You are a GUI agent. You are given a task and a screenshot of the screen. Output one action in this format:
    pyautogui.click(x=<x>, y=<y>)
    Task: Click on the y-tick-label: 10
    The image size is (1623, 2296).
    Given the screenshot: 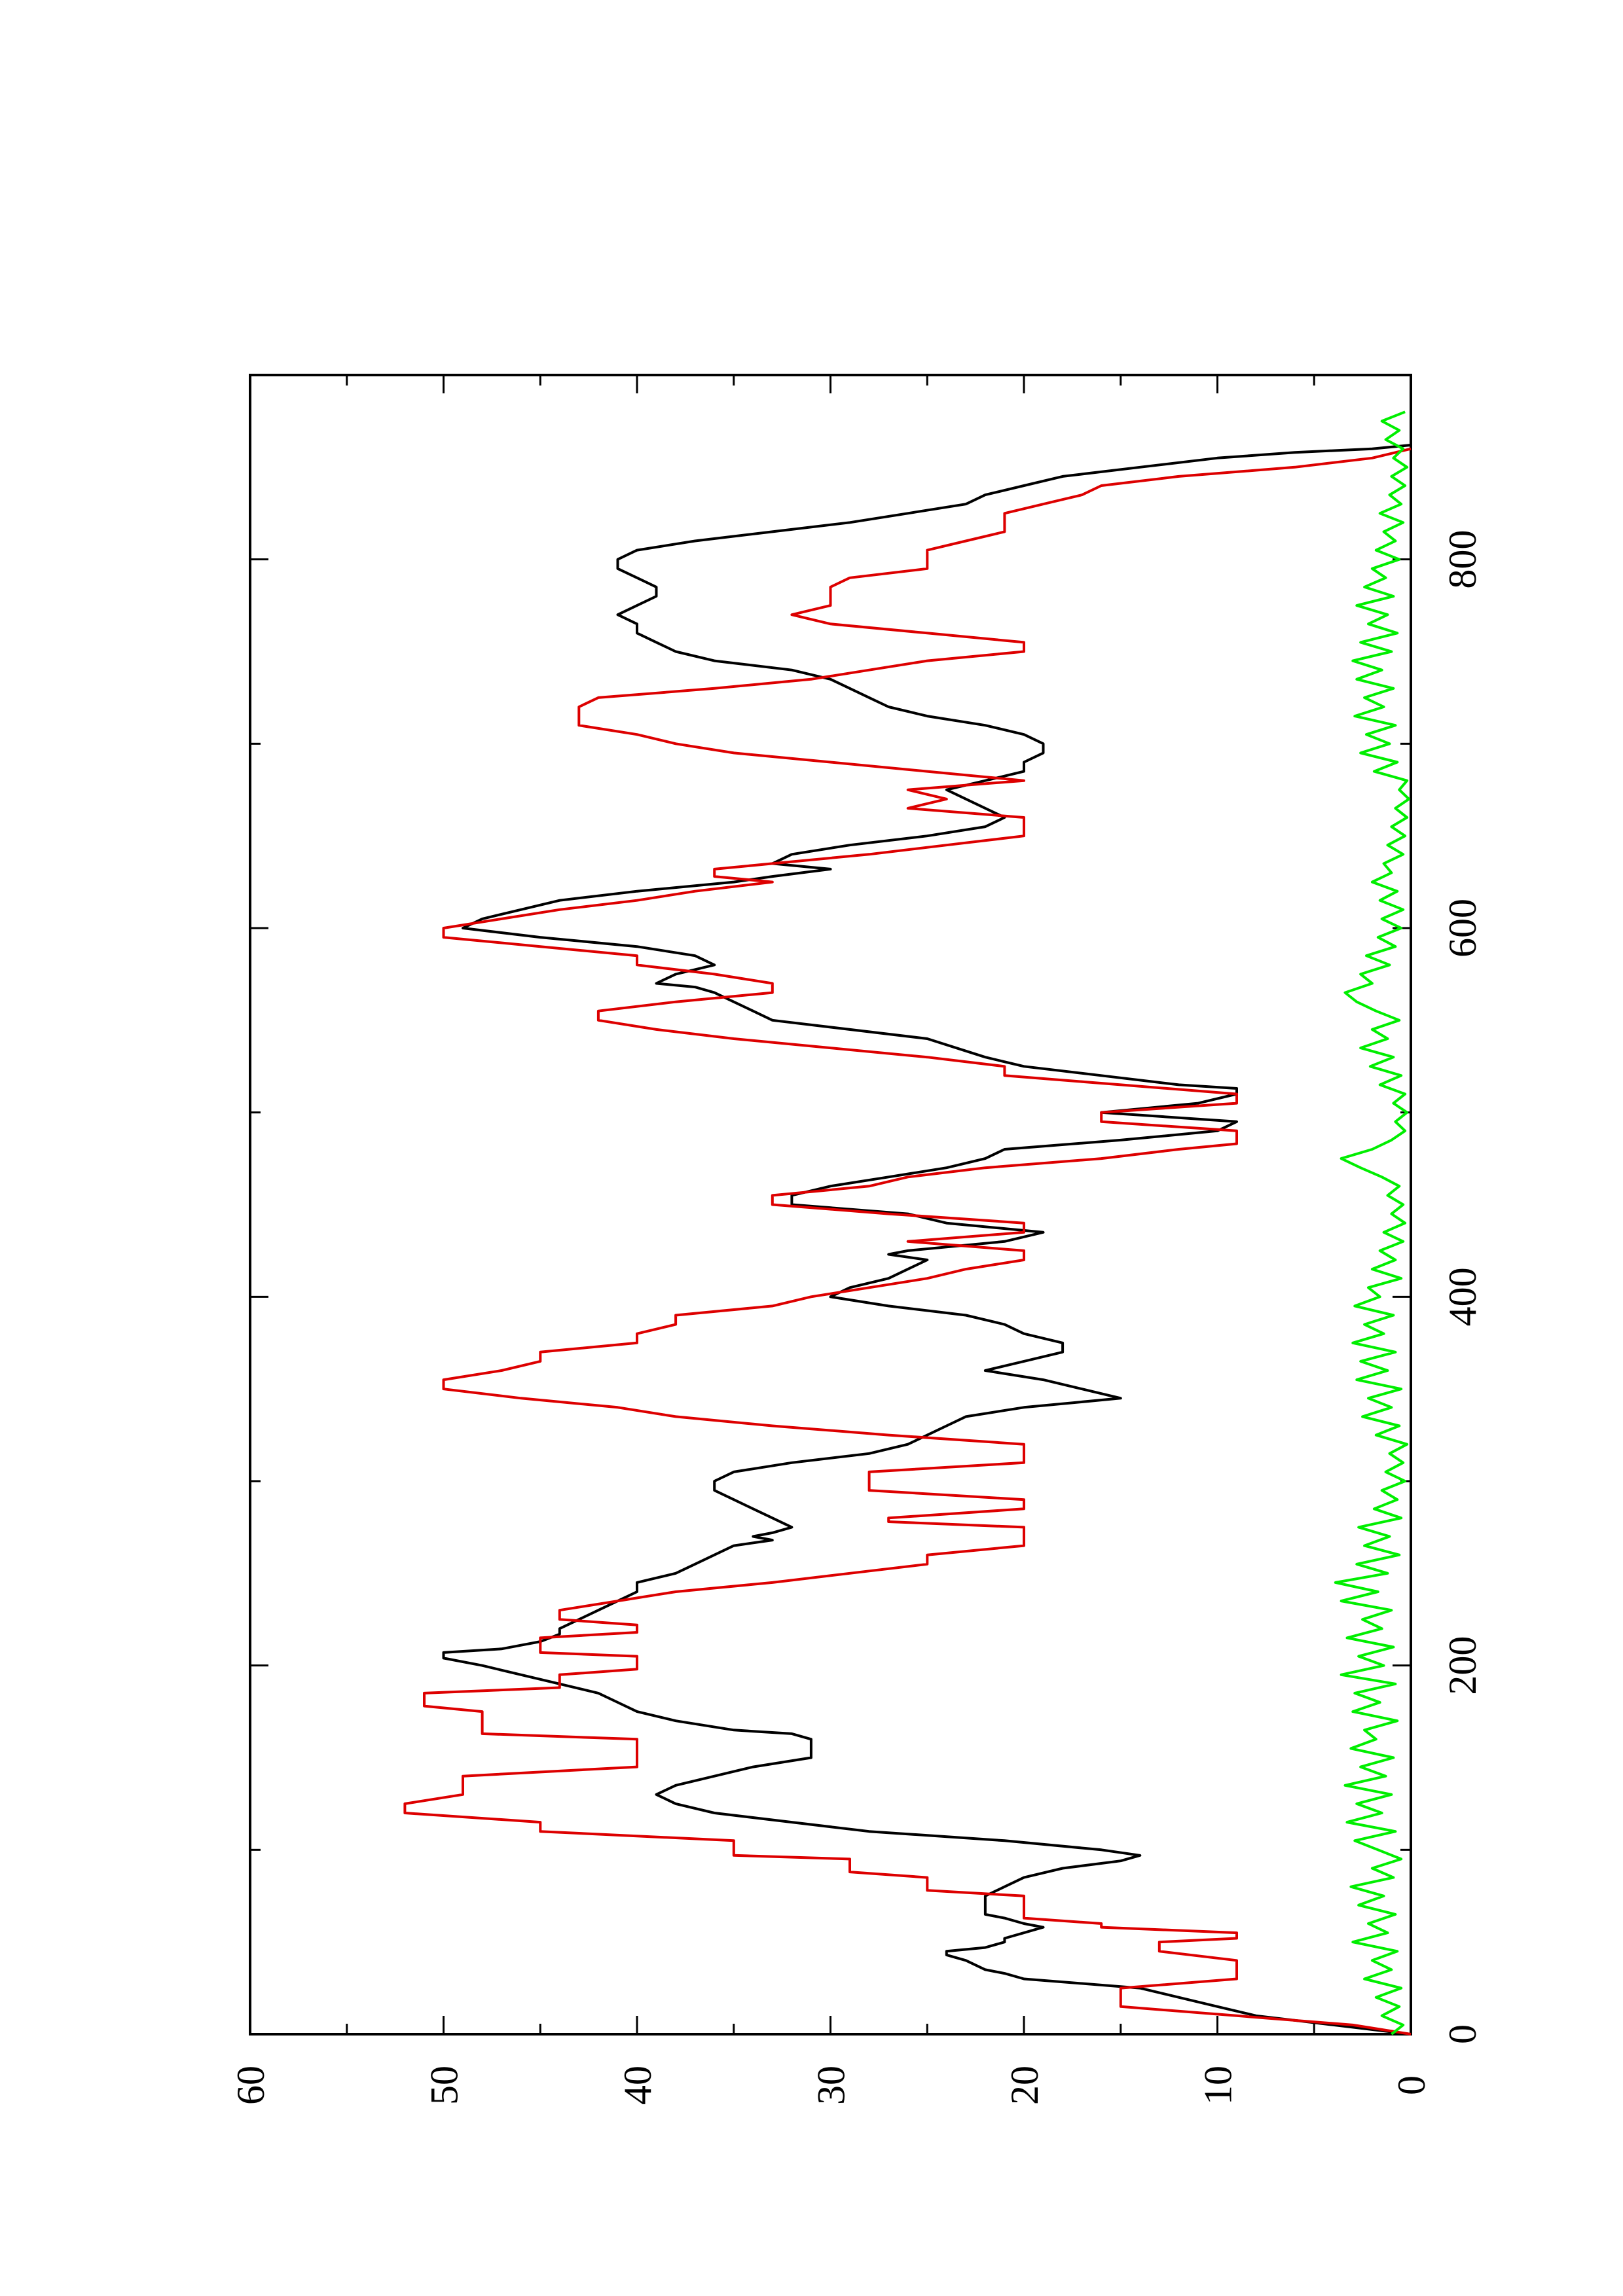 What is the action you would take?
    pyautogui.click(x=1218, y=2085)
    